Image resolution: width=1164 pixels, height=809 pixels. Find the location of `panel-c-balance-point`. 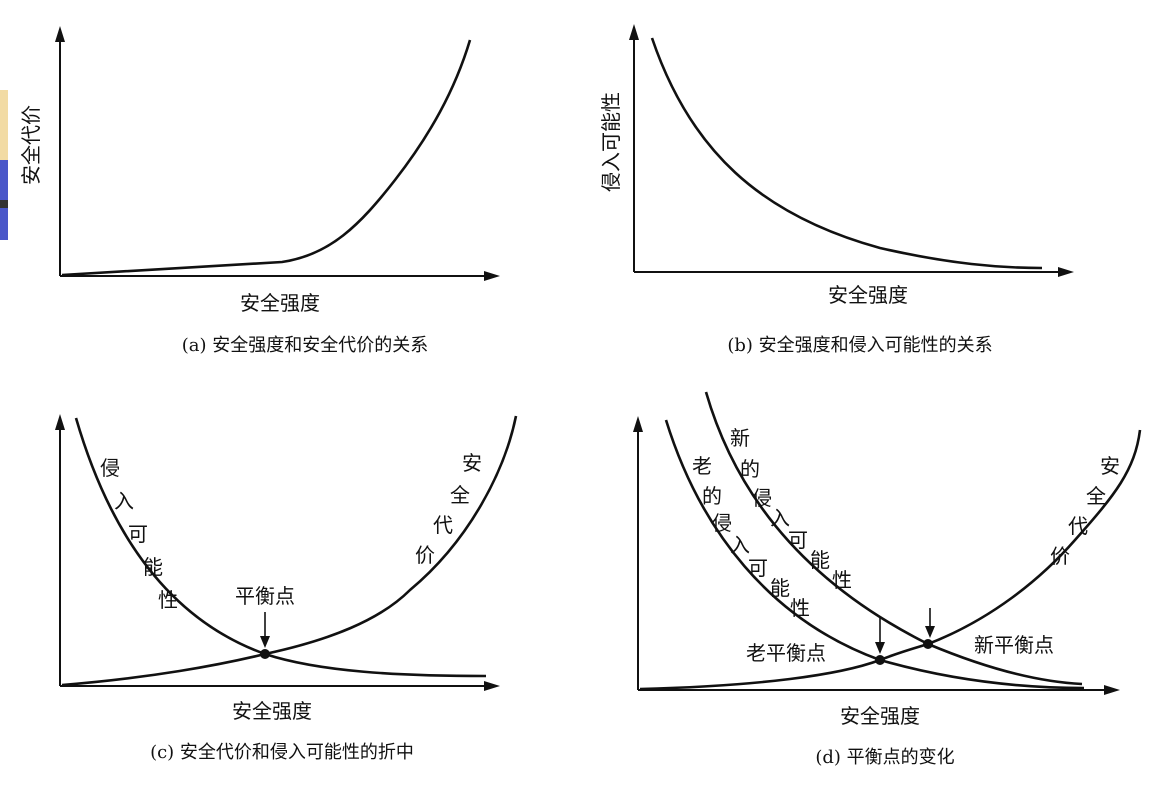

panel-c-balance-point is located at coordinates (265, 654).